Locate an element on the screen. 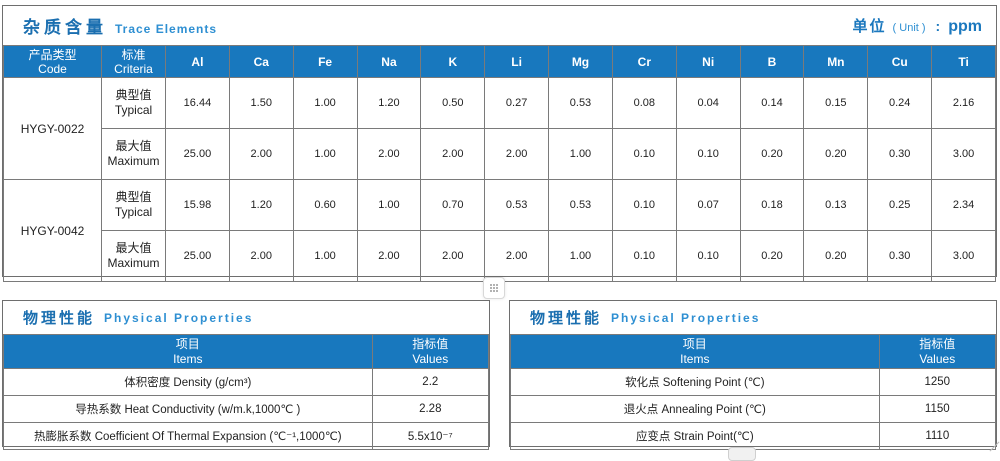  phys-left-title-en: Physical Properties is located at coordinates (179, 317).